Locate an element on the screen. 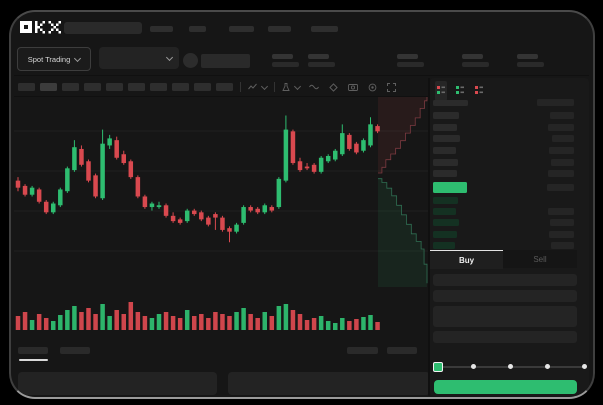  percent-slider-handle is located at coordinates (438, 367).